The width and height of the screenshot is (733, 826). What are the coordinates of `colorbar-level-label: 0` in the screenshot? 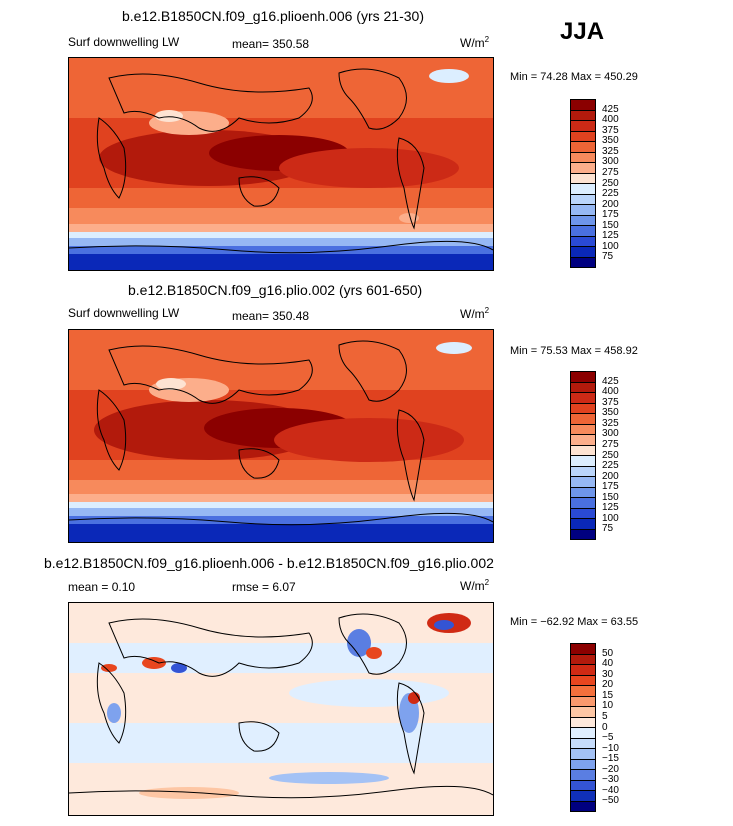 It's located at (605, 727).